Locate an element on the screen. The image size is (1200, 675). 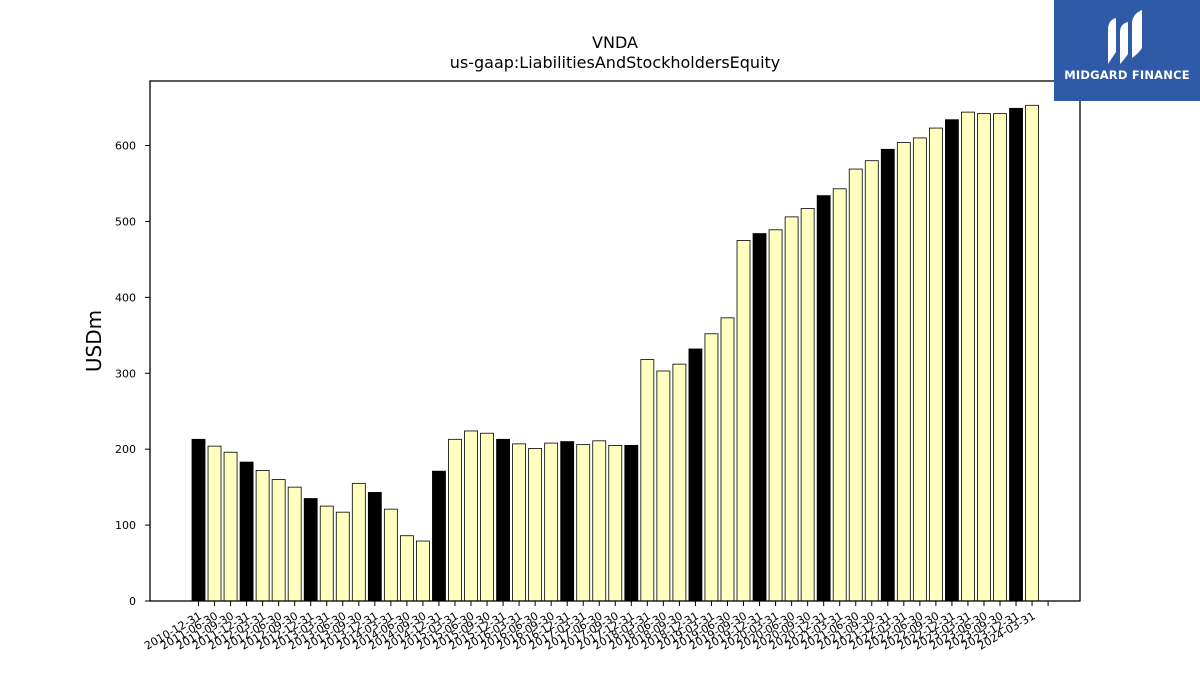
chart-title: VNDA is located at coordinates (615, 42).